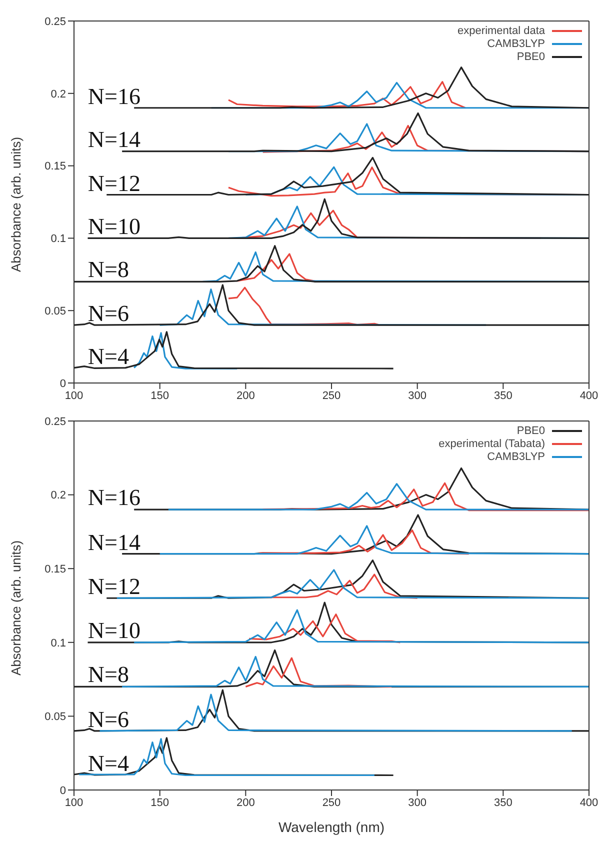 The width and height of the screenshot is (606, 843). What do you see at coordinates (491, 444) in the screenshot?
I see `legend-label: experimental (Tabata)` at bounding box center [491, 444].